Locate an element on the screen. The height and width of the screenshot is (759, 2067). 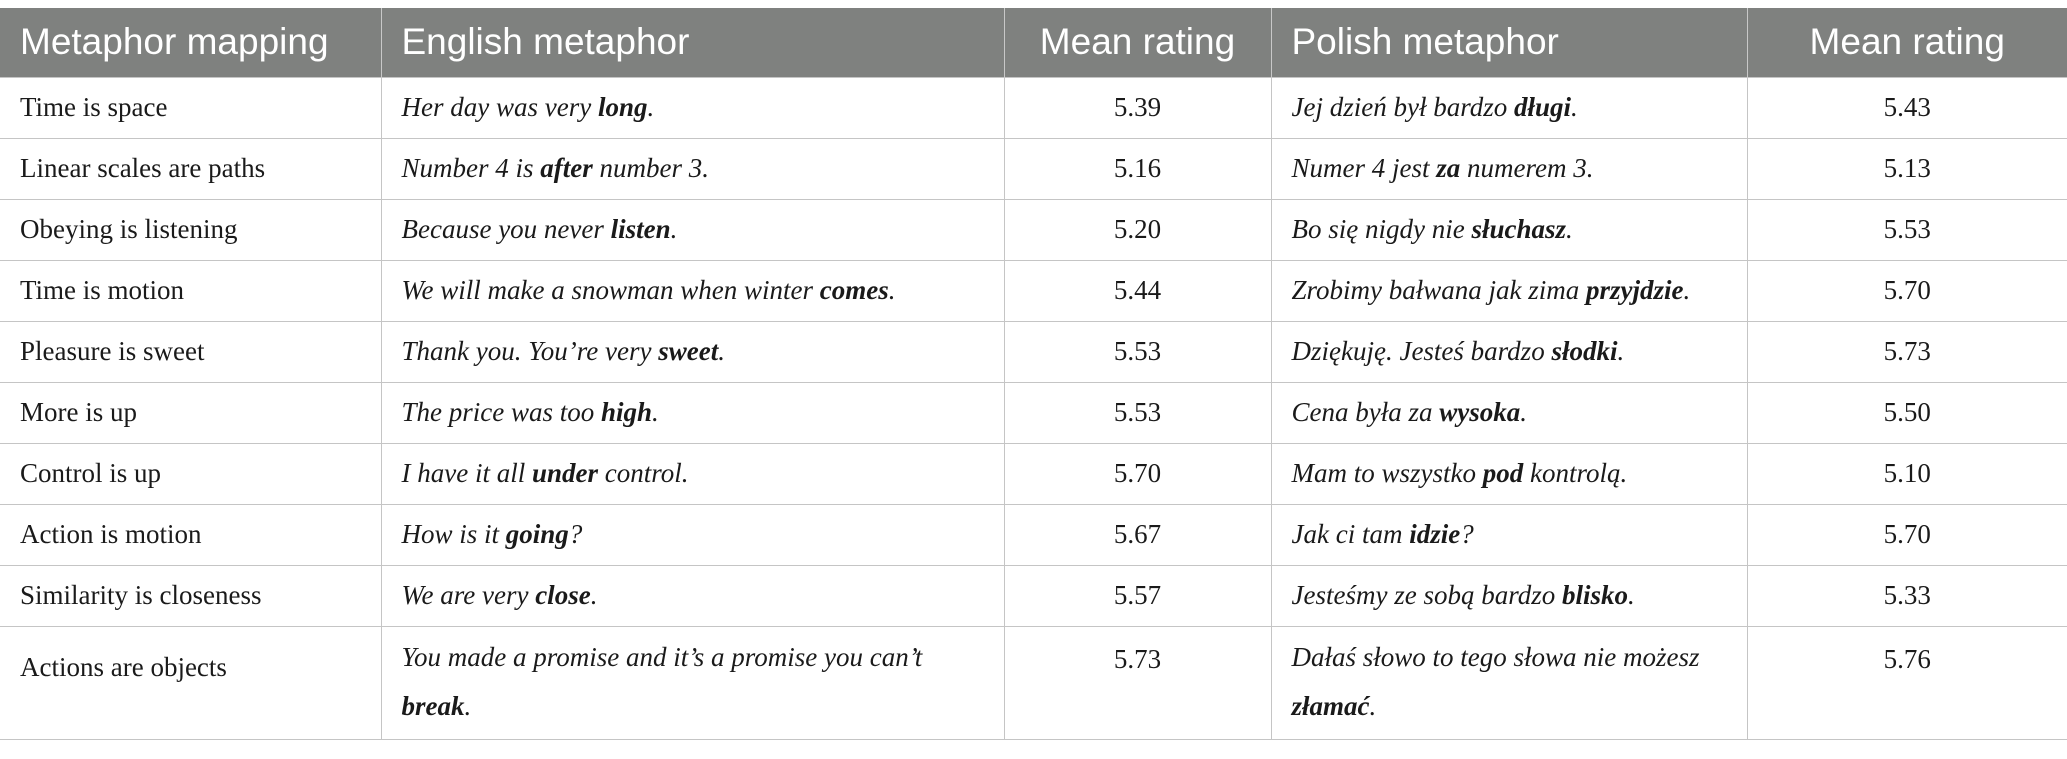
polish-mean-rating-cell: 5.50 is located at coordinates (1906, 412).